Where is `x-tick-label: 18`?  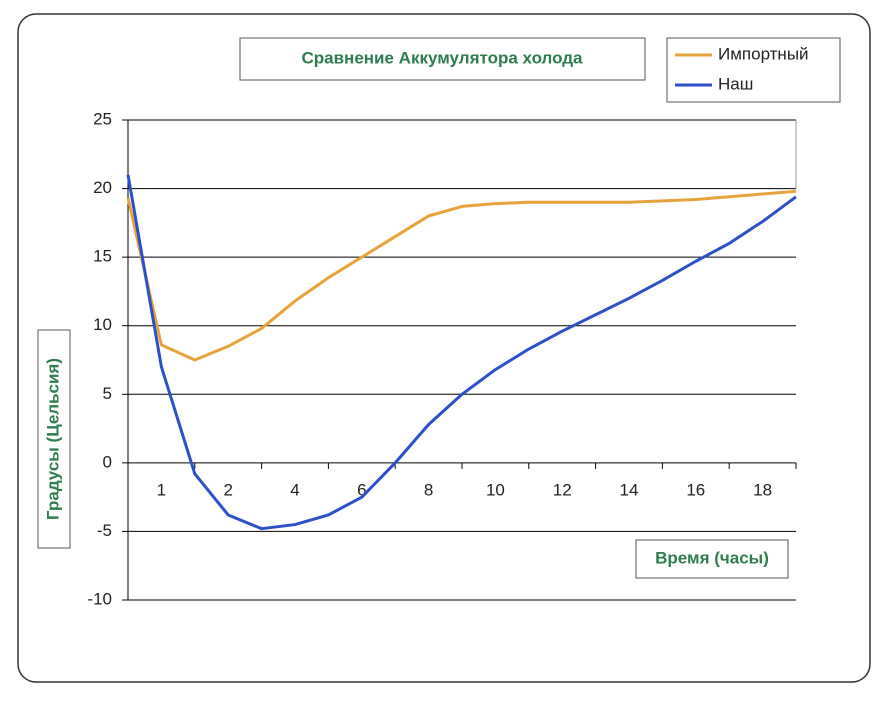 x-tick-label: 18 is located at coordinates (762, 489).